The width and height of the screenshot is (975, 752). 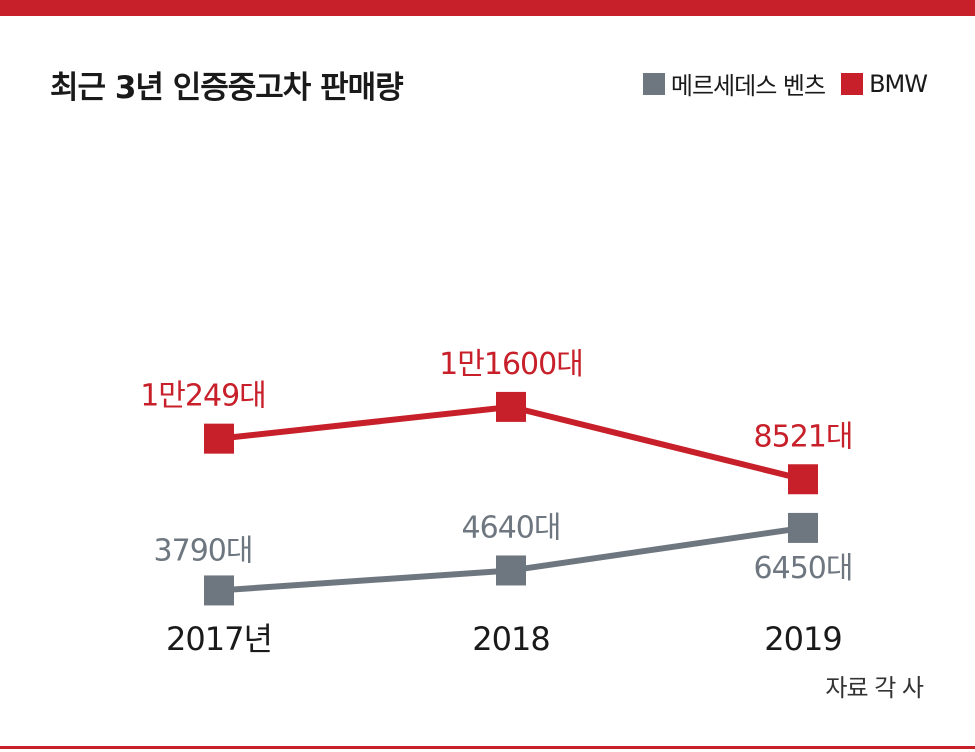 What do you see at coordinates (803, 568) in the screenshot?
I see `data-label-mercedes-2: 6450대` at bounding box center [803, 568].